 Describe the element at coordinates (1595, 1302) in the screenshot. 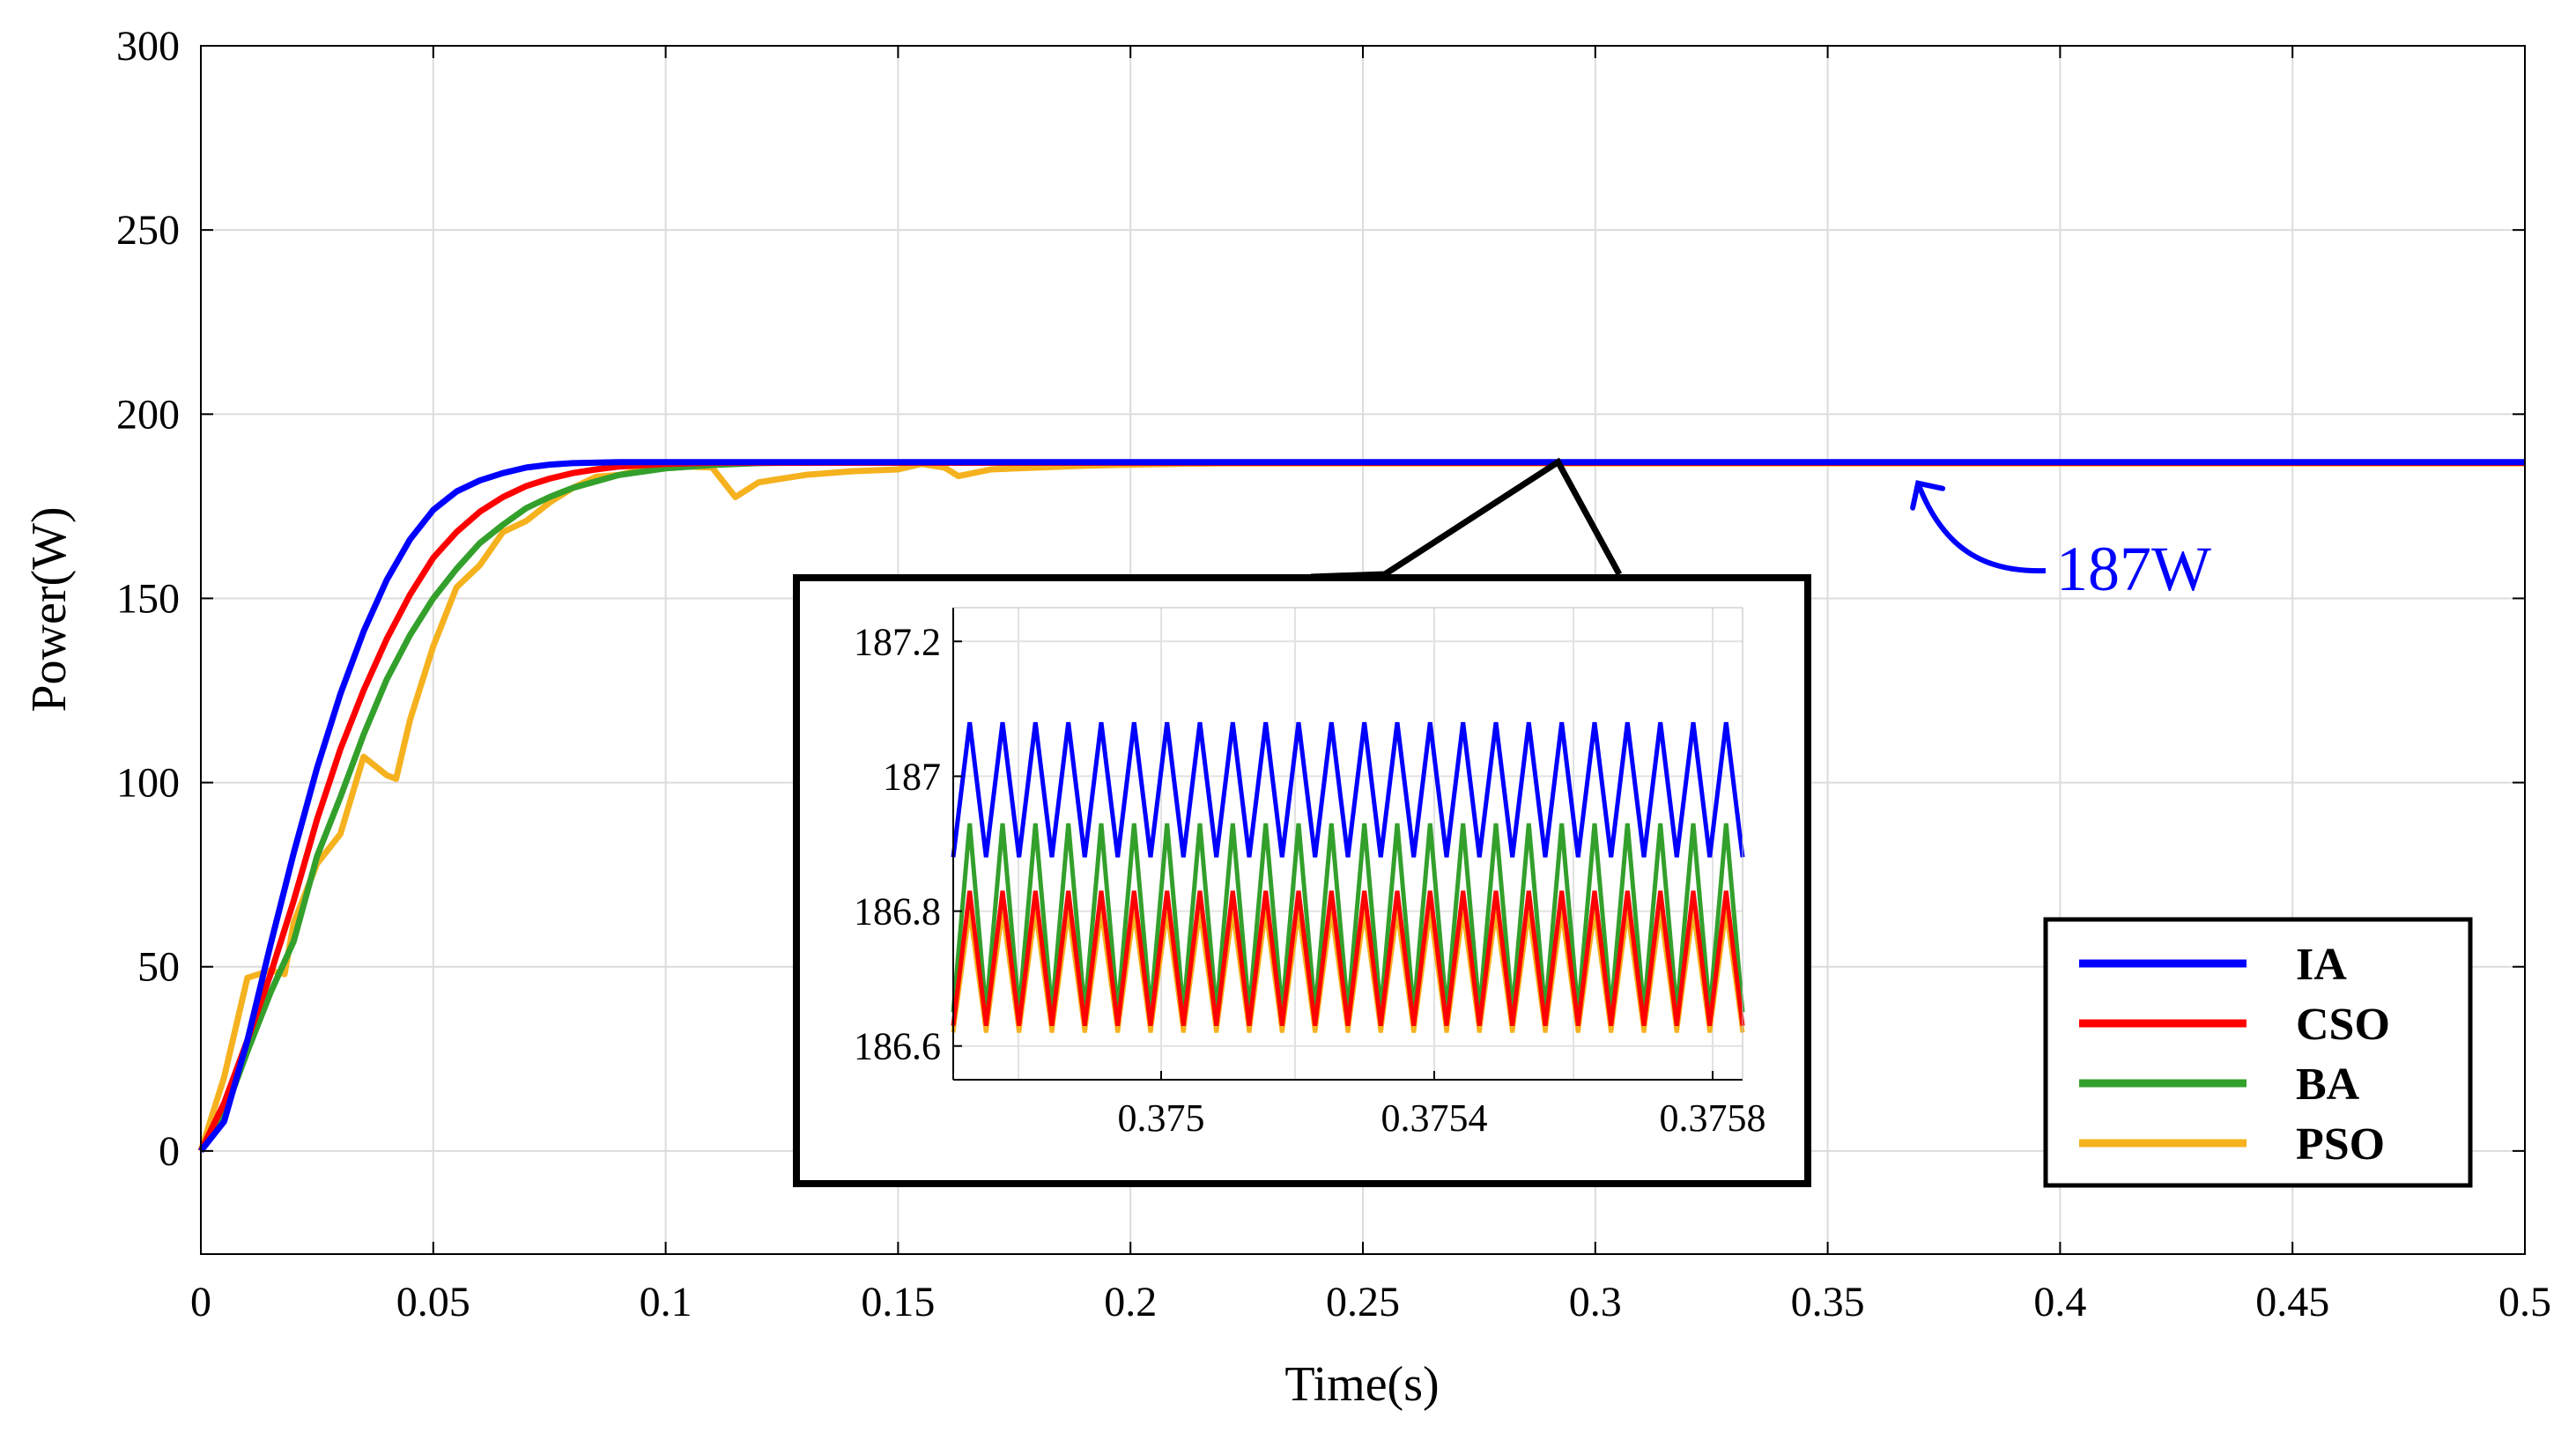

I see `x-tick-label: 0.3` at that location.